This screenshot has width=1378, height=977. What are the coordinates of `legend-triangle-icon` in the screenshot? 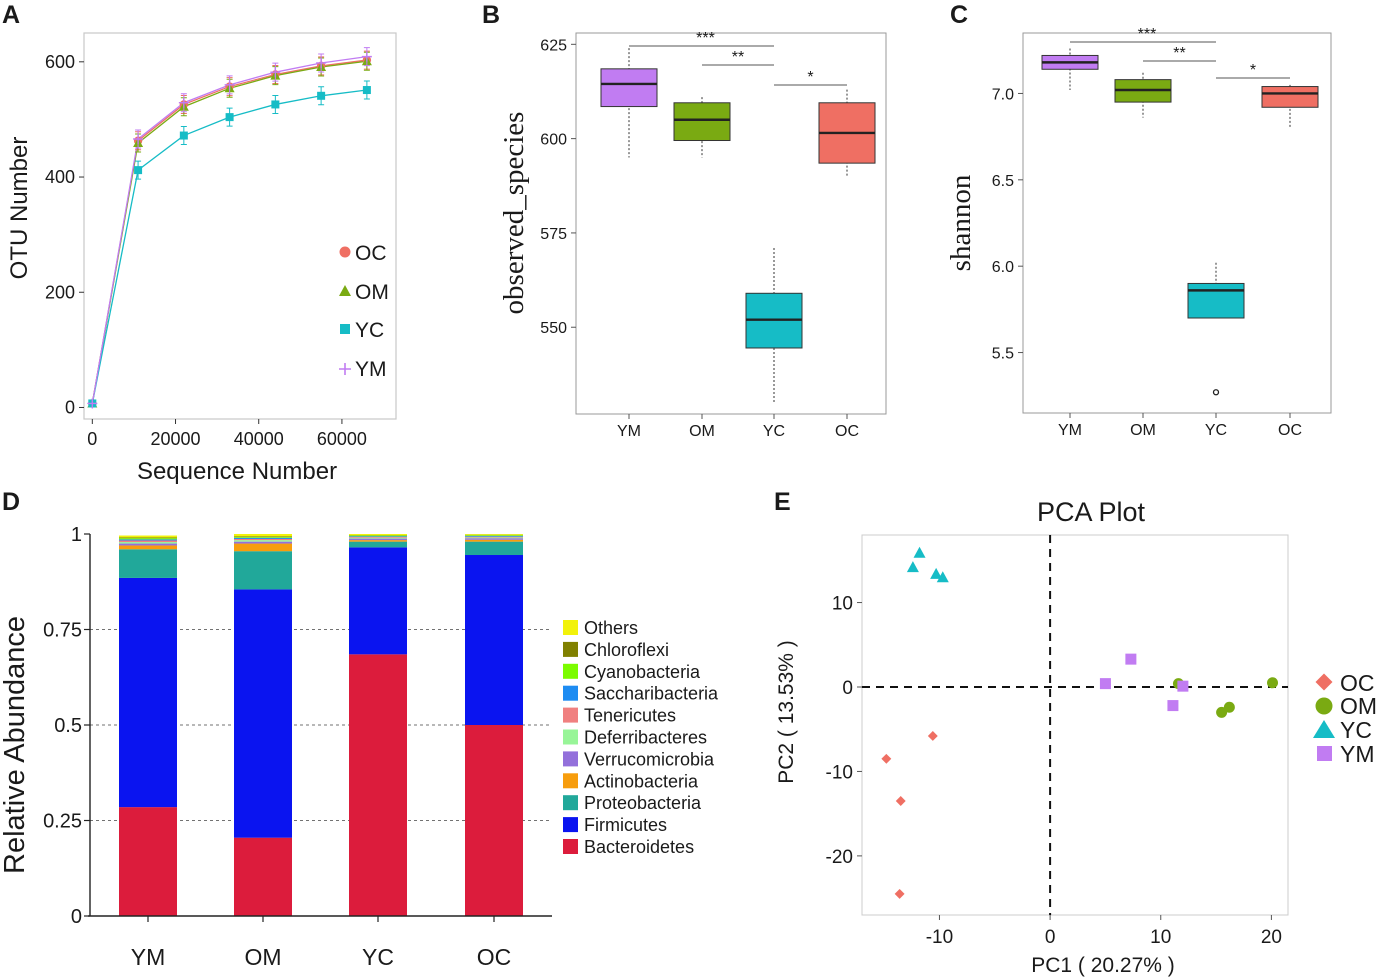 It's located at (345, 290).